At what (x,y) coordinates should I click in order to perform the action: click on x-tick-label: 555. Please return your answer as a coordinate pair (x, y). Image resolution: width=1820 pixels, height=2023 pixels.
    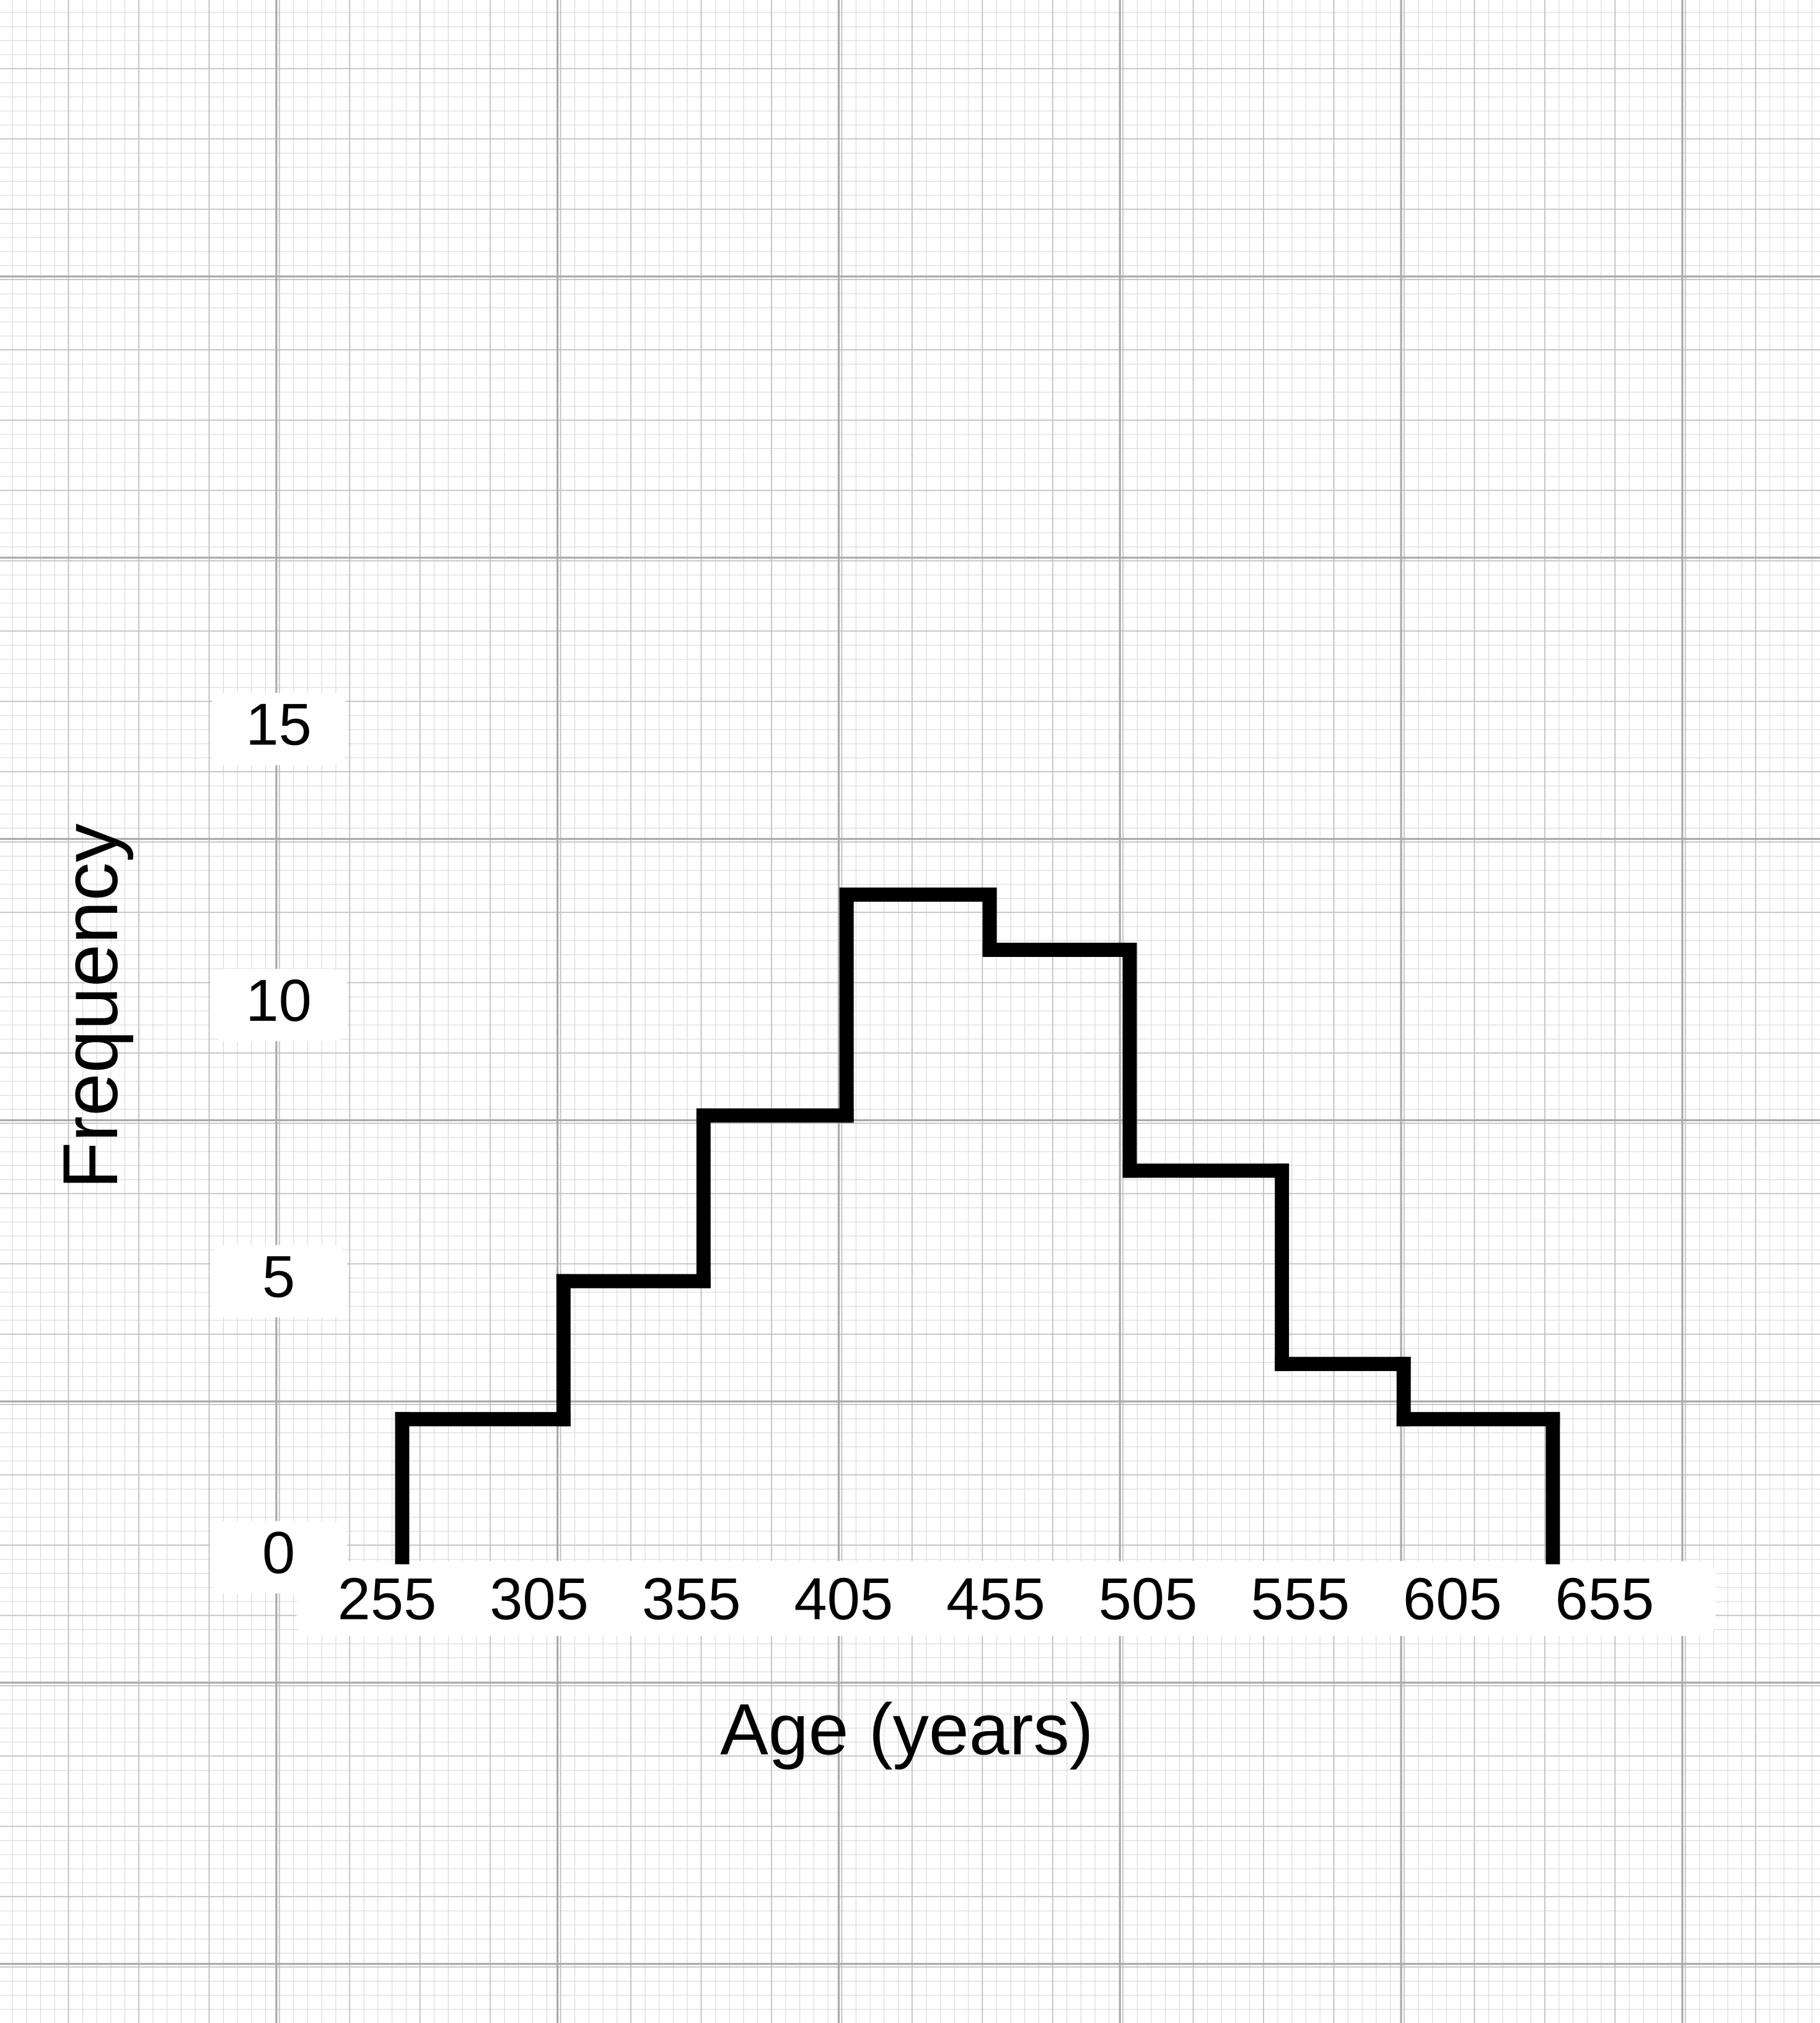
    Looking at the image, I should click on (1300, 1599).